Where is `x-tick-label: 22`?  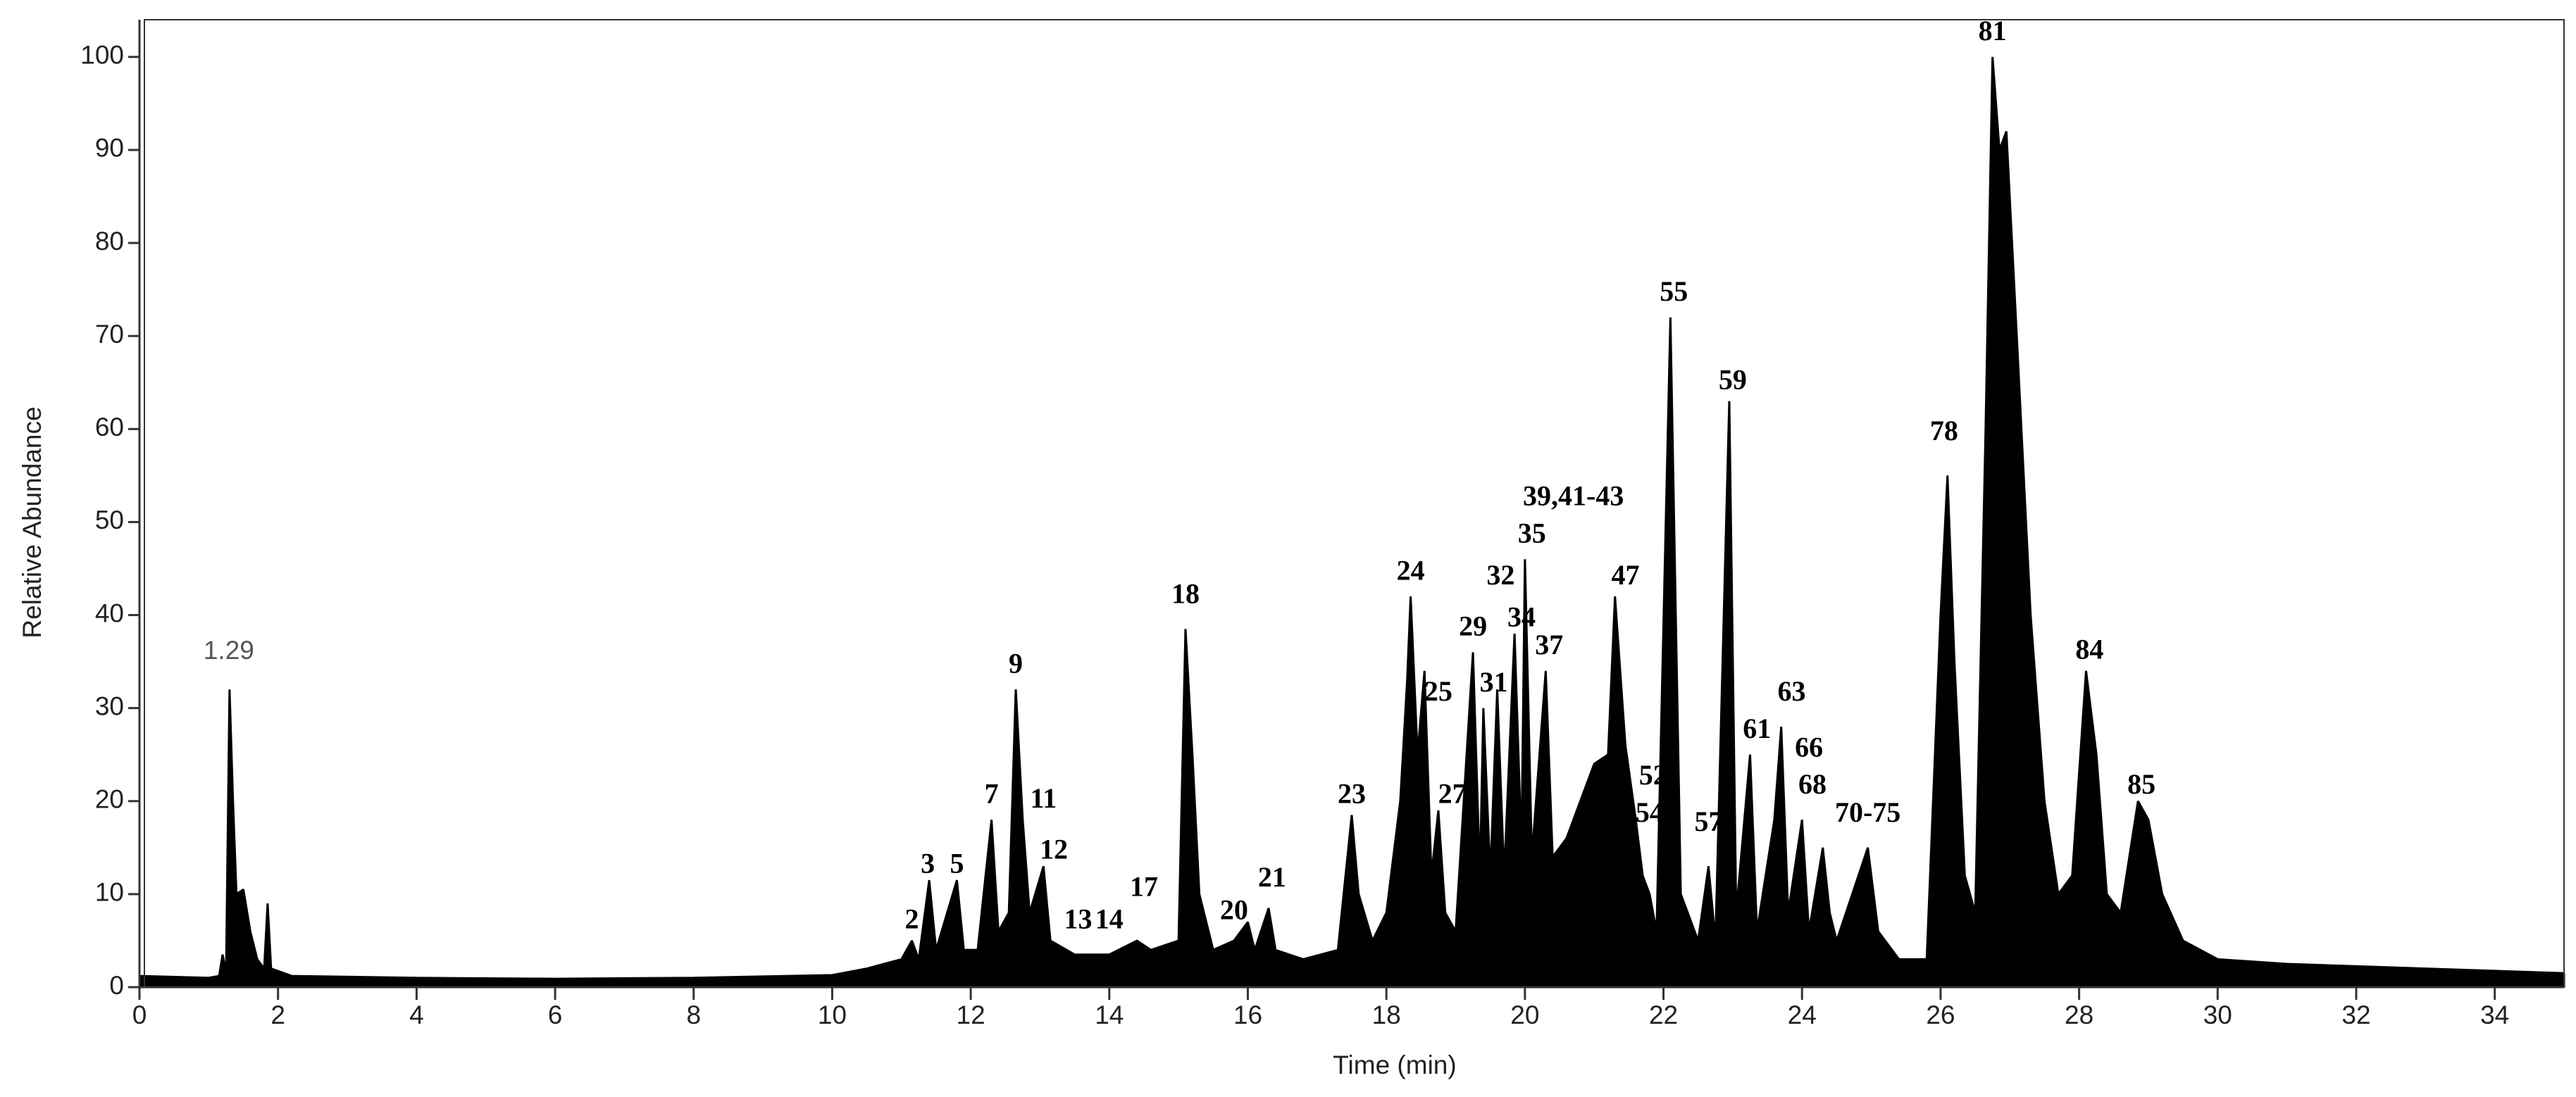 x-tick-label: 22 is located at coordinates (1663, 1015).